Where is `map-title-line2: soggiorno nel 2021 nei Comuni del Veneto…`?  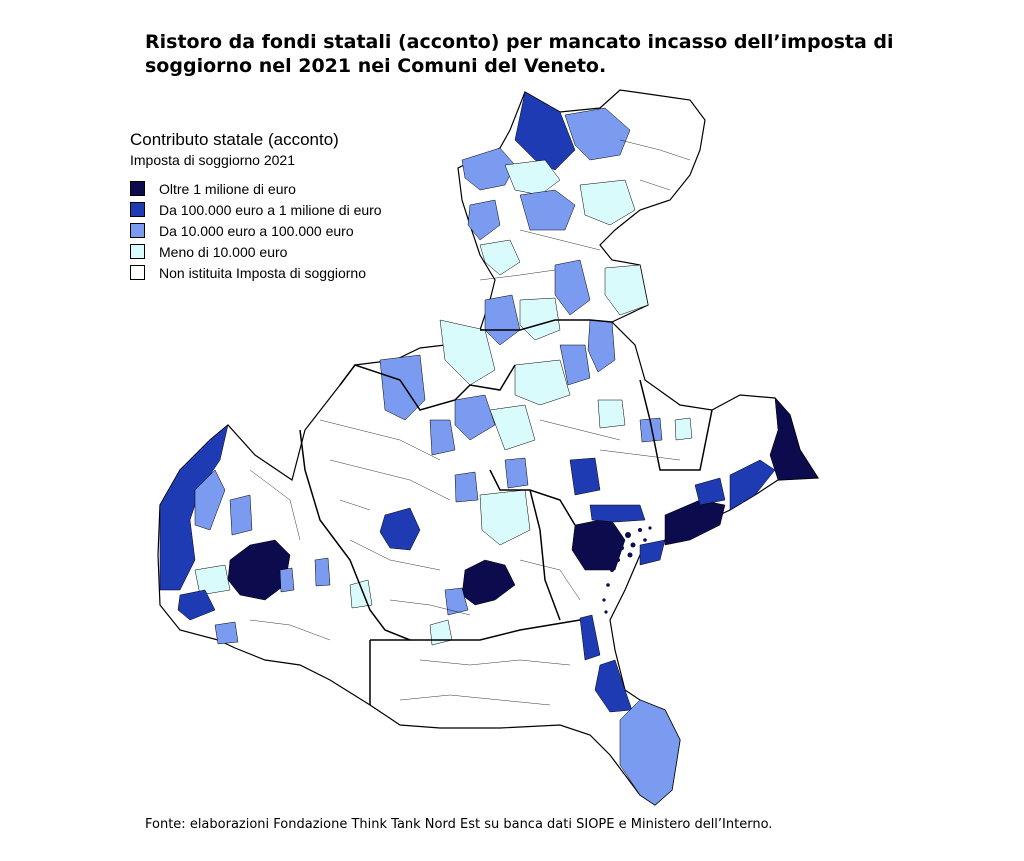
map-title-line2: soggiorno nel 2021 nei Comuni del Veneto… is located at coordinates (376, 66).